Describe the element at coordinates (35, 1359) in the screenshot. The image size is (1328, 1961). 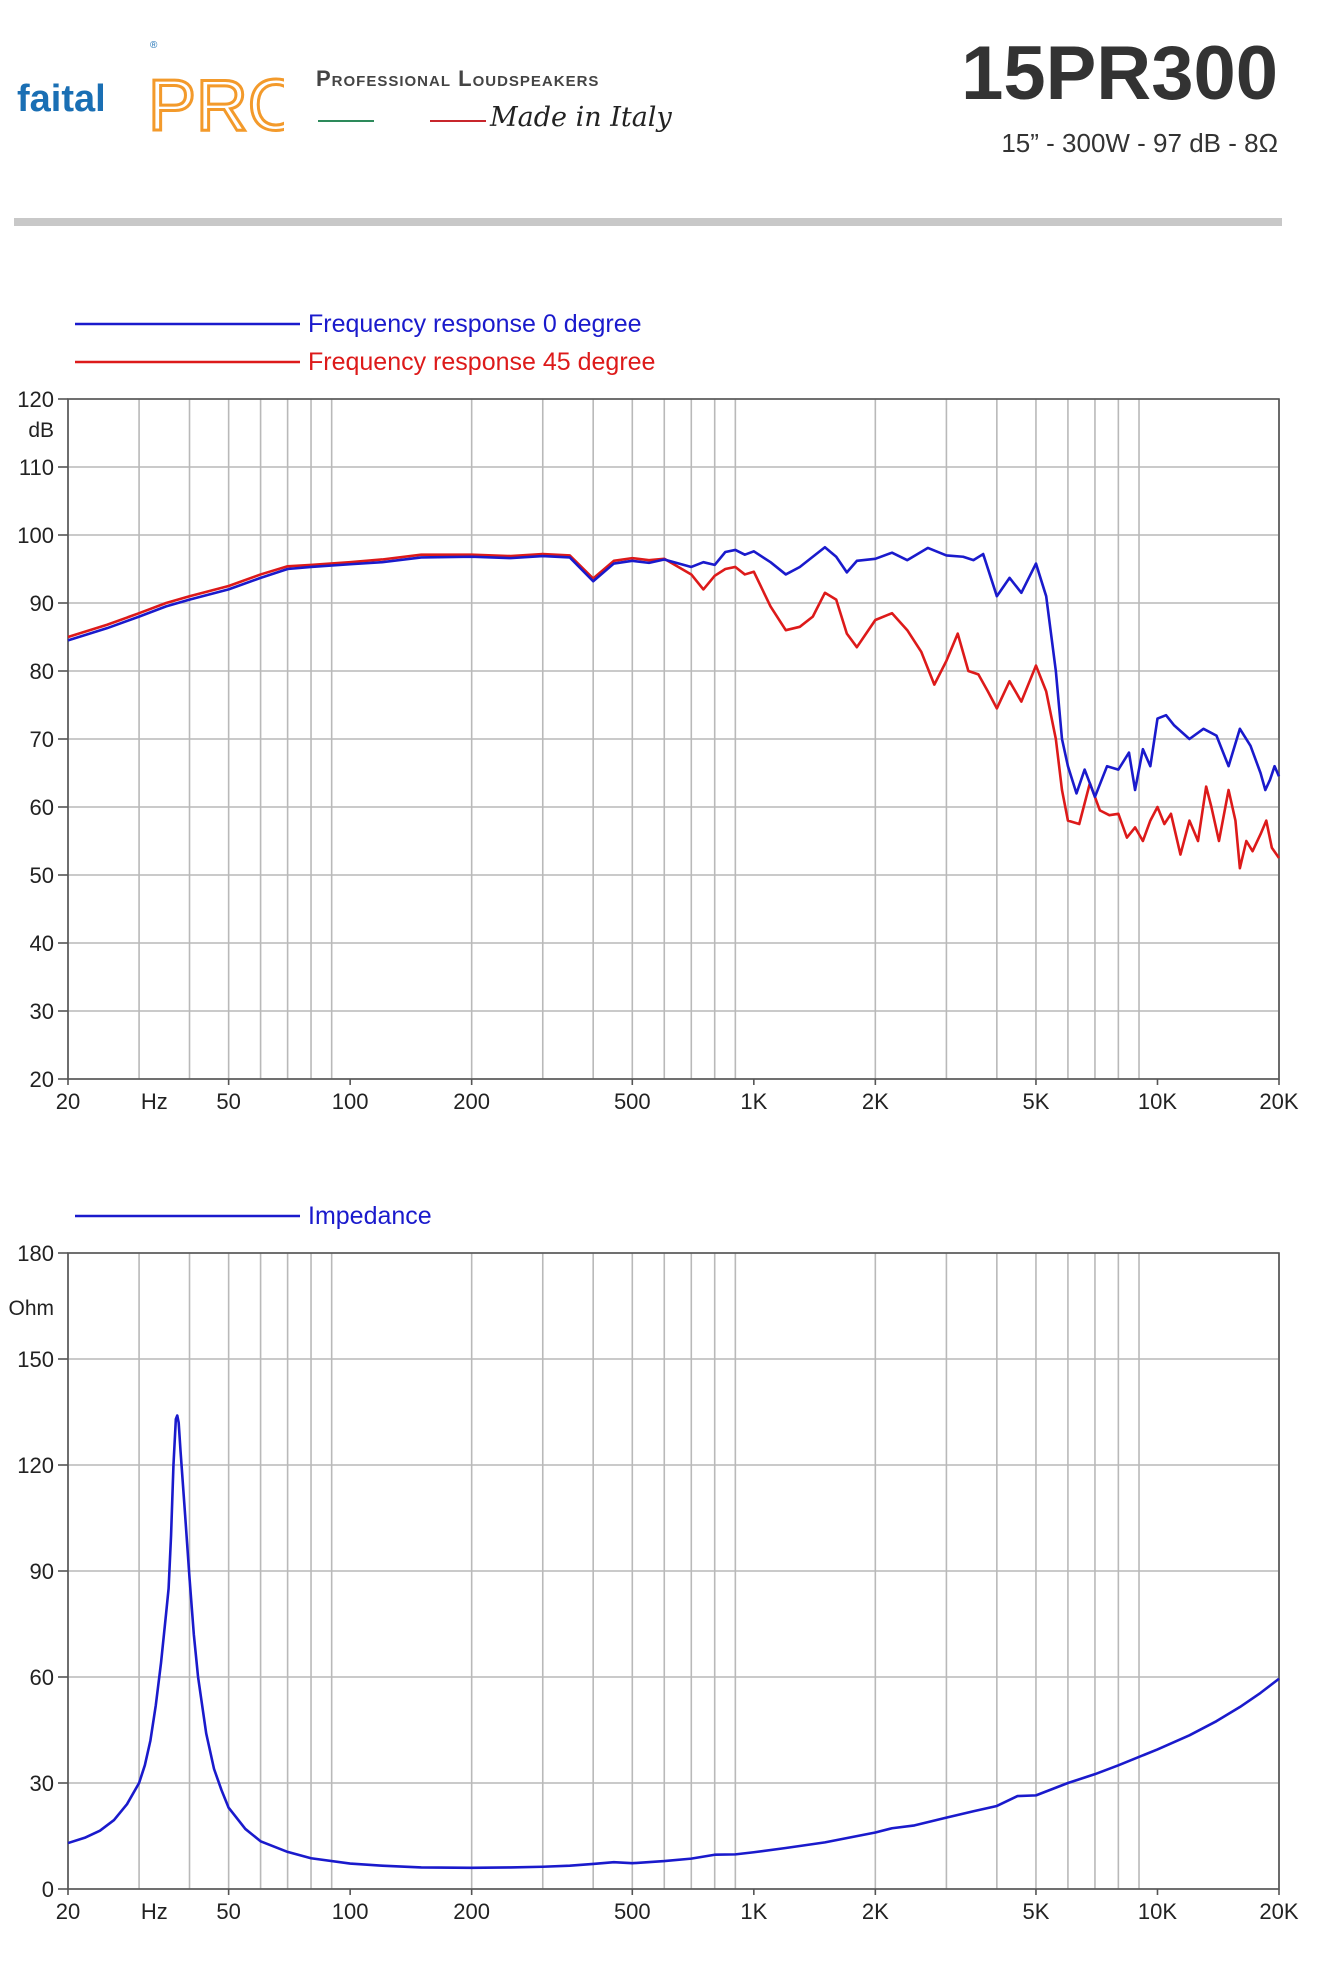
I see `y-tick-label: 150` at that location.